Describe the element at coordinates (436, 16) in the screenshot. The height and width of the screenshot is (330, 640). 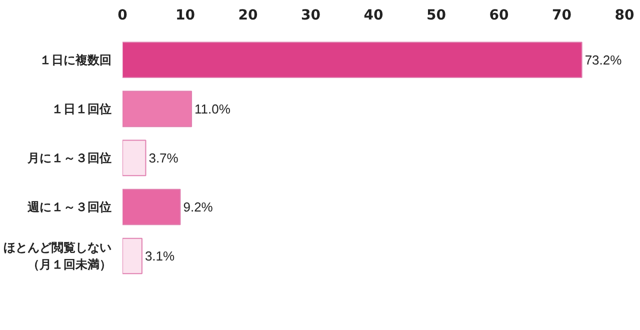
I see `x-tick-label: 50` at that location.